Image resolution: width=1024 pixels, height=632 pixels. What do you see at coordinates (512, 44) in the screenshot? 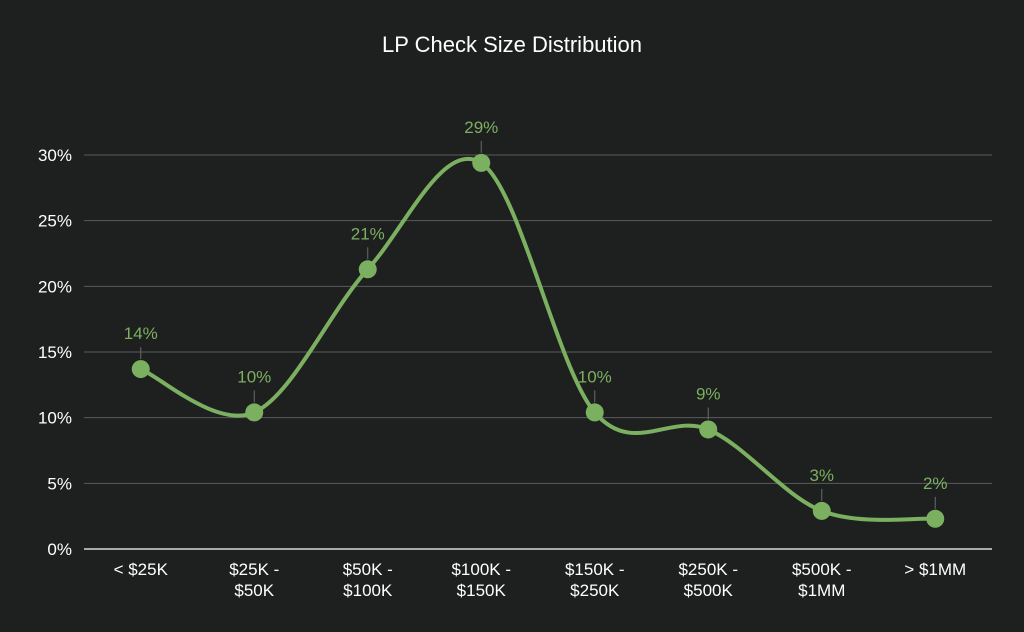
I see `chart-title: LP Check Size Distribution` at bounding box center [512, 44].